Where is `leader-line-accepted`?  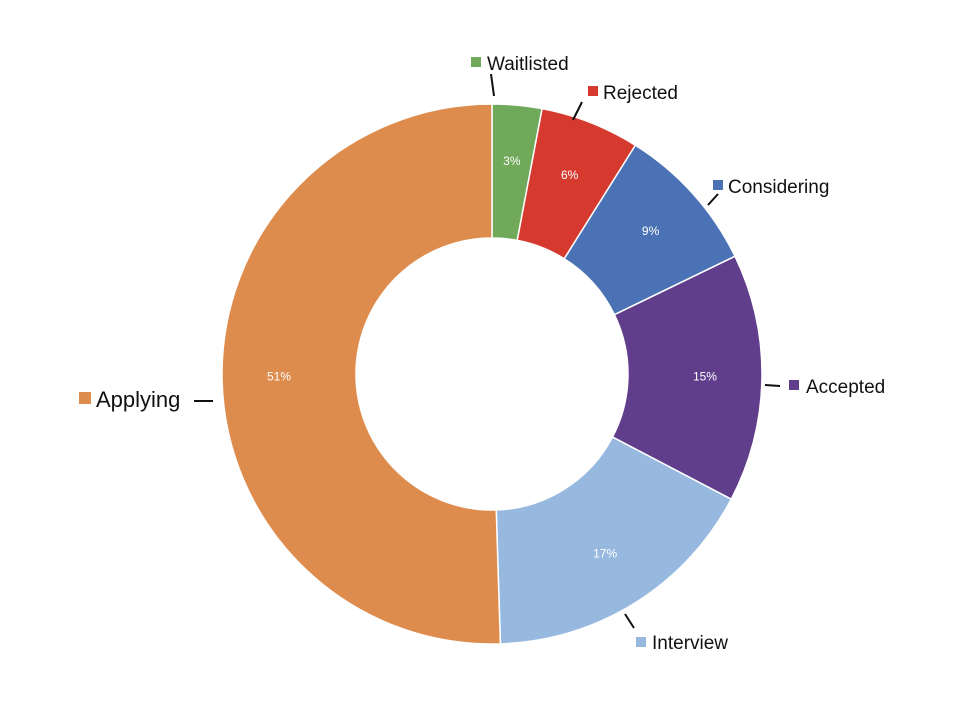 leader-line-accepted is located at coordinates (772, 385).